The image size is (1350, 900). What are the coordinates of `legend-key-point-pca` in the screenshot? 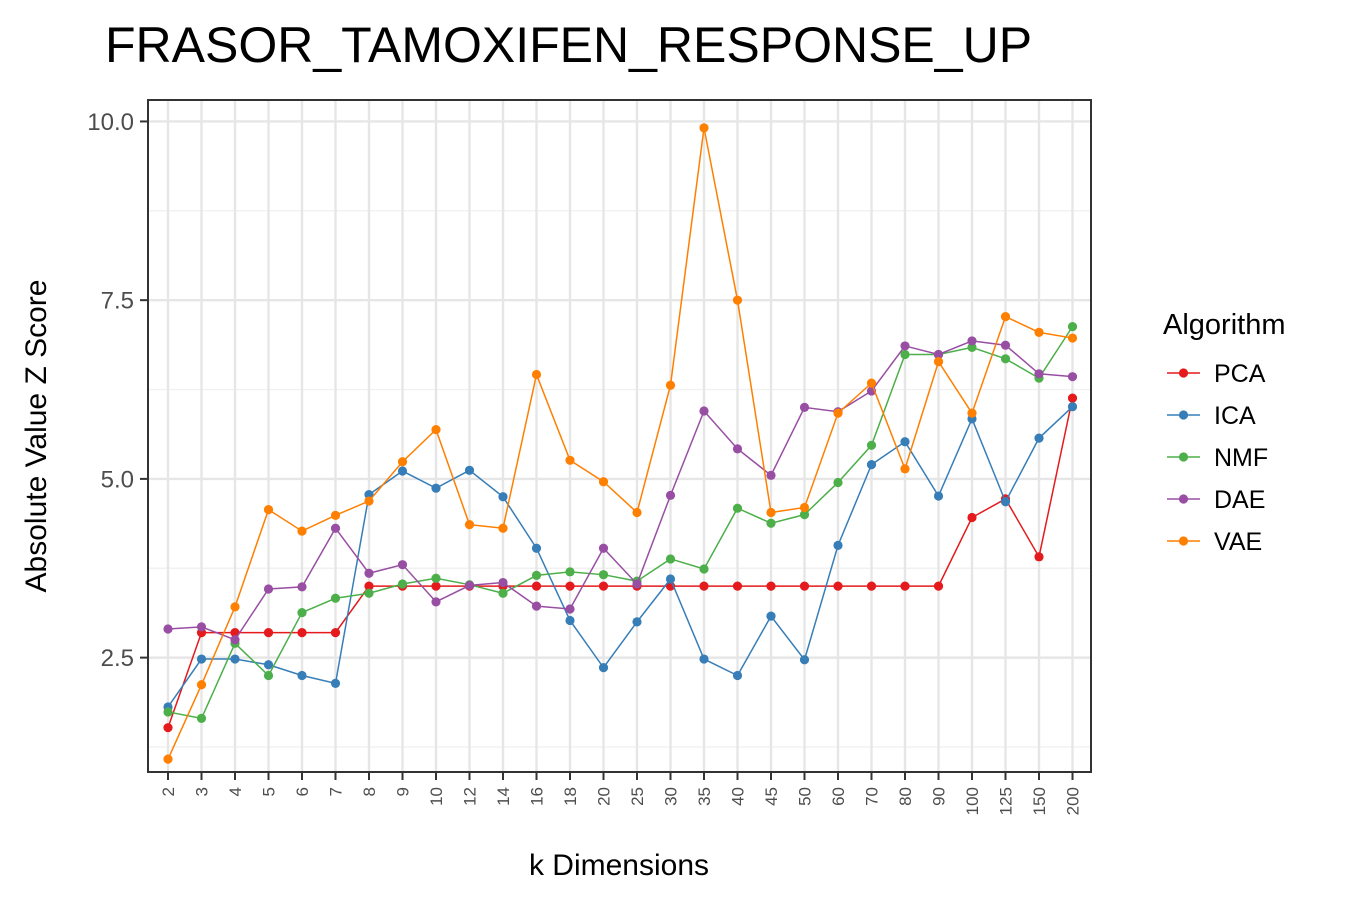 It's located at (1183, 373).